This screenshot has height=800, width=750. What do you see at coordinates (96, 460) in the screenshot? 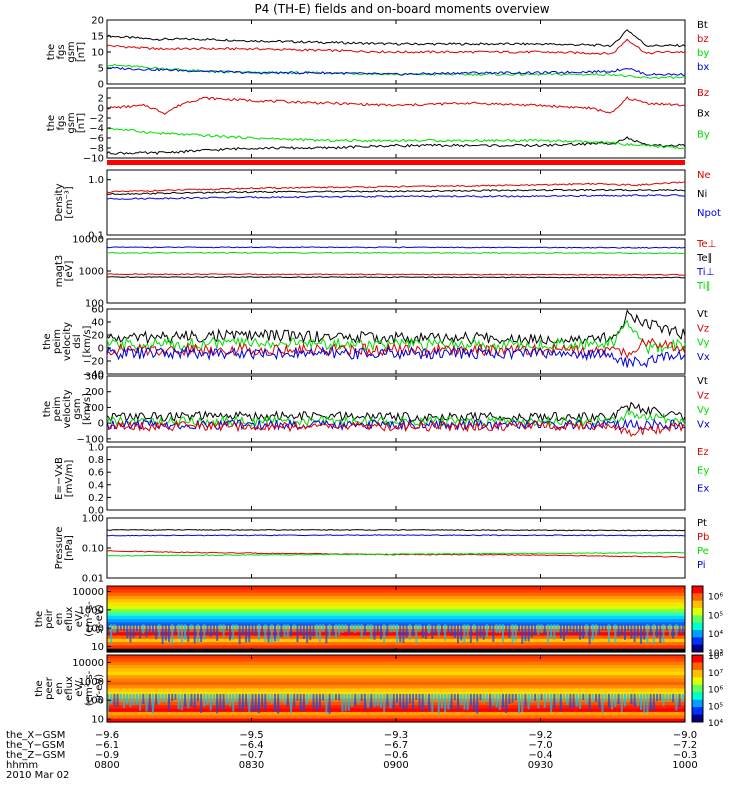
I see `y-tick-label: 0.8` at bounding box center [96, 460].